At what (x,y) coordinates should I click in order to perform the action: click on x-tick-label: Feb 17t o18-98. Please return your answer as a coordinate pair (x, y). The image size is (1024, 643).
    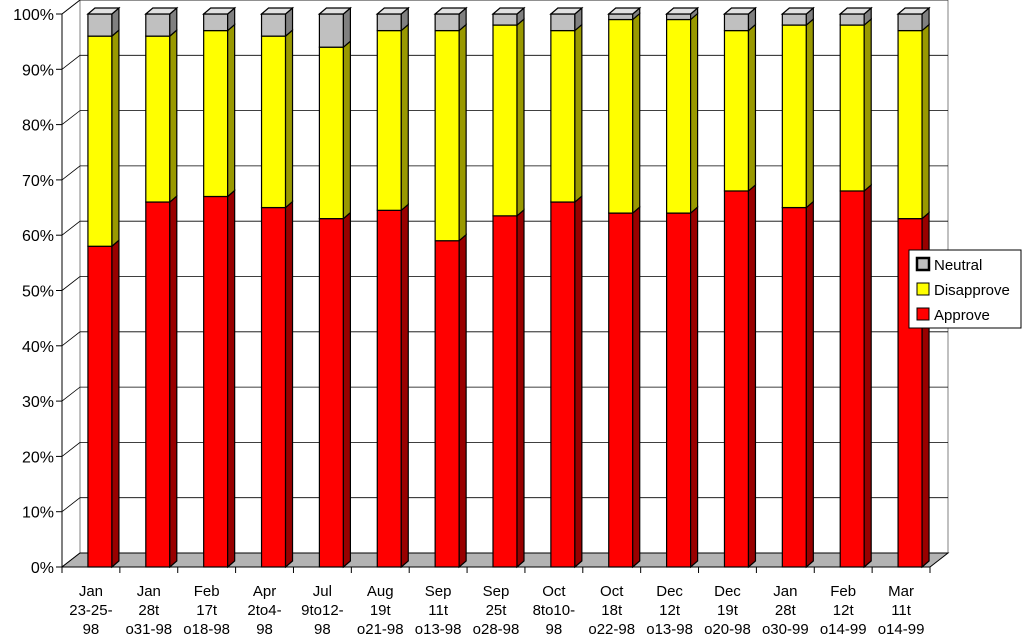
    Looking at the image, I should click on (206, 610).